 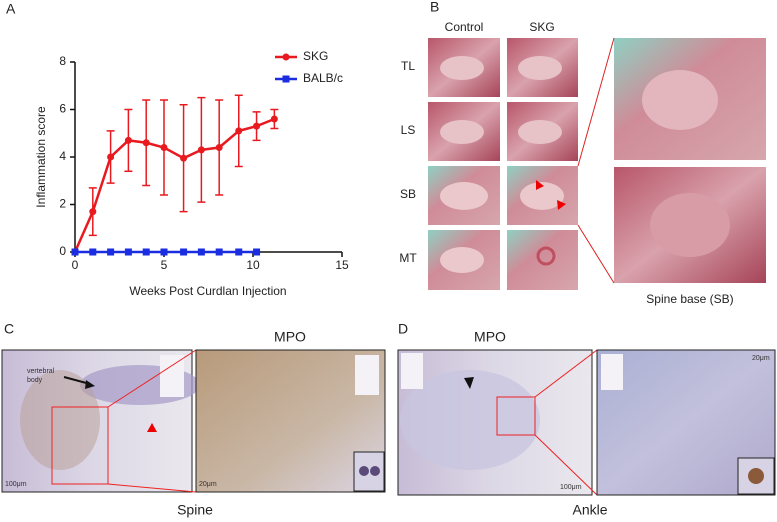 I want to click on row-label: SB, so click(x=408, y=194).